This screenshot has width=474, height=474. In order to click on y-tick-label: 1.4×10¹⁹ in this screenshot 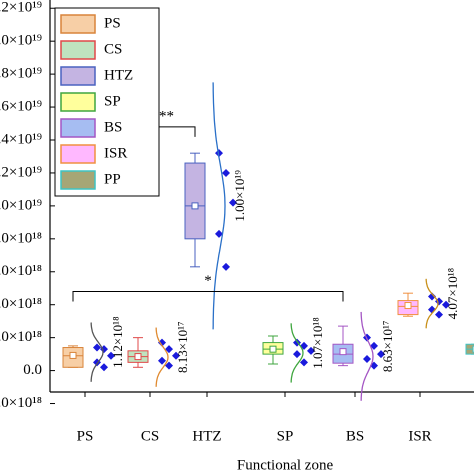, I will do `click(21, 139)`.